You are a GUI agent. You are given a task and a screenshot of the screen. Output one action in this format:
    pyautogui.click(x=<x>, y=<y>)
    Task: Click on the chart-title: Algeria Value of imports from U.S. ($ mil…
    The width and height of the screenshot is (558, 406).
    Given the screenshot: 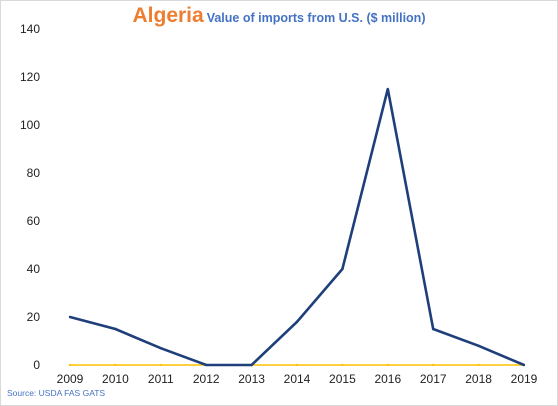 What is the action you would take?
    pyautogui.click(x=279, y=16)
    